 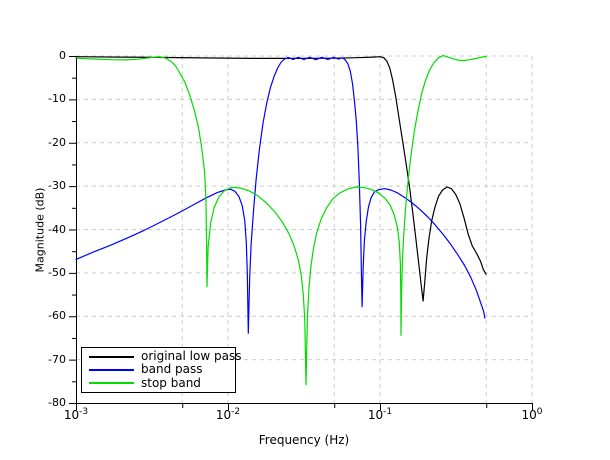 I want to click on x-tick-label: 10⁻¹, so click(x=380, y=415).